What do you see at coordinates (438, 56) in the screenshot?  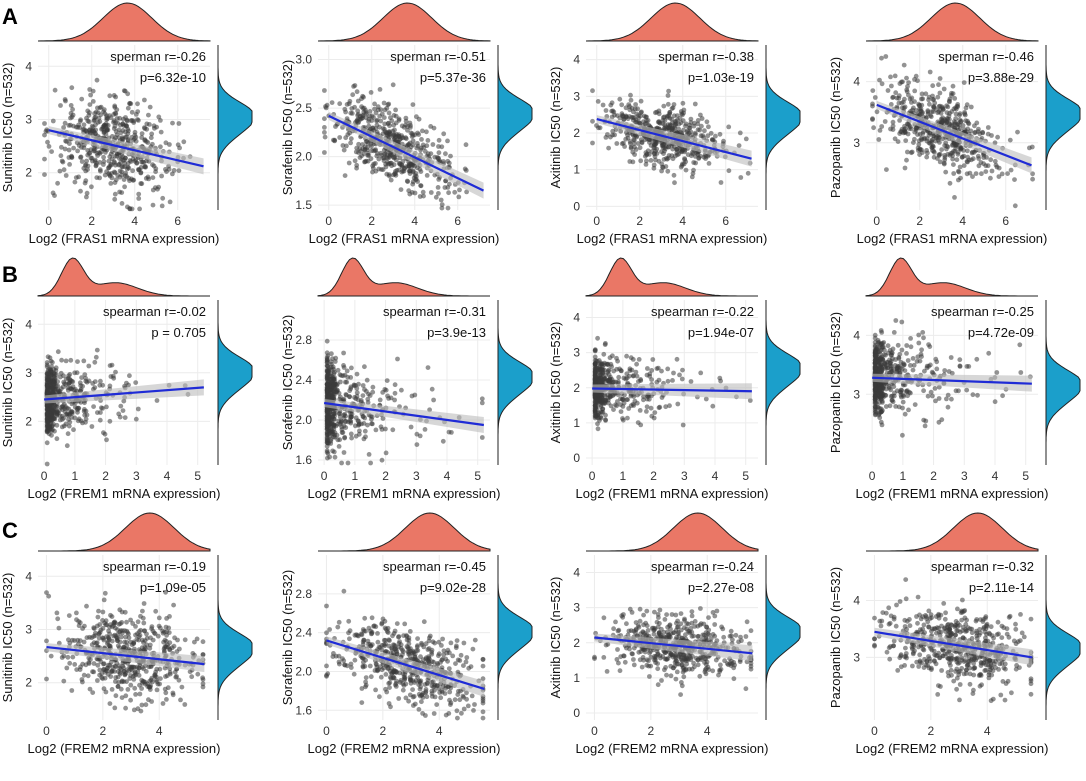 I see `spearman-label: sperman r=-0.51` at bounding box center [438, 56].